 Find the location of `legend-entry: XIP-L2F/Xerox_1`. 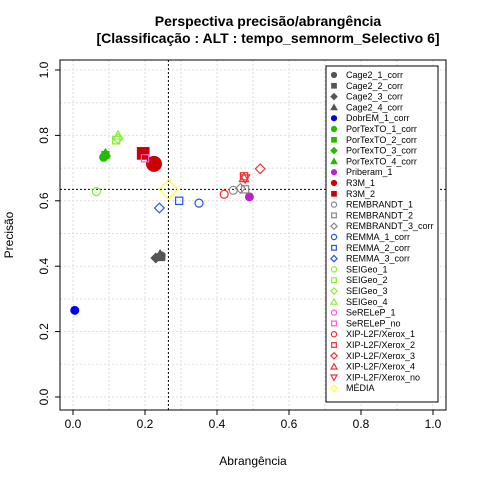

legend-entry: XIP-L2F/Xerox_1 is located at coordinates (380, 334).